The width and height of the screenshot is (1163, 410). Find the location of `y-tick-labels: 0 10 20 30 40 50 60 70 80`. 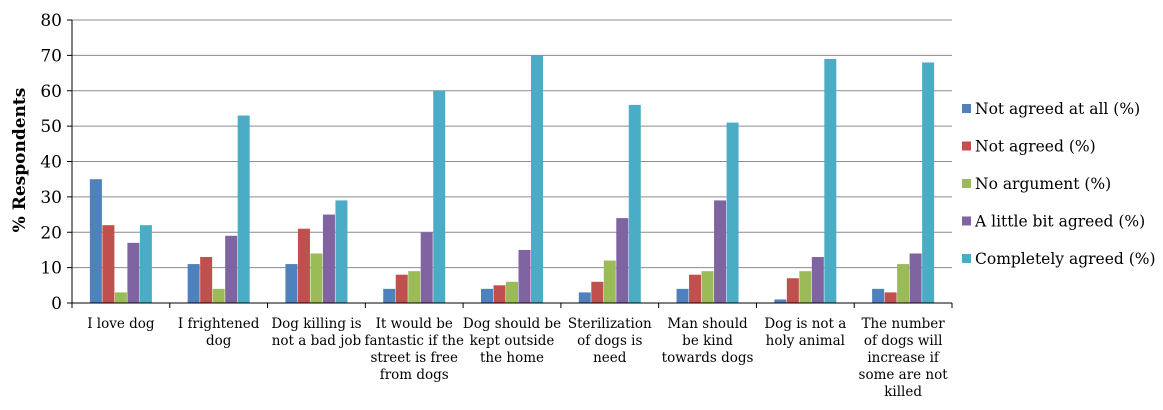

y-tick-labels: 0 10 20 30 40 50 60 70 80 is located at coordinates (51, 162).